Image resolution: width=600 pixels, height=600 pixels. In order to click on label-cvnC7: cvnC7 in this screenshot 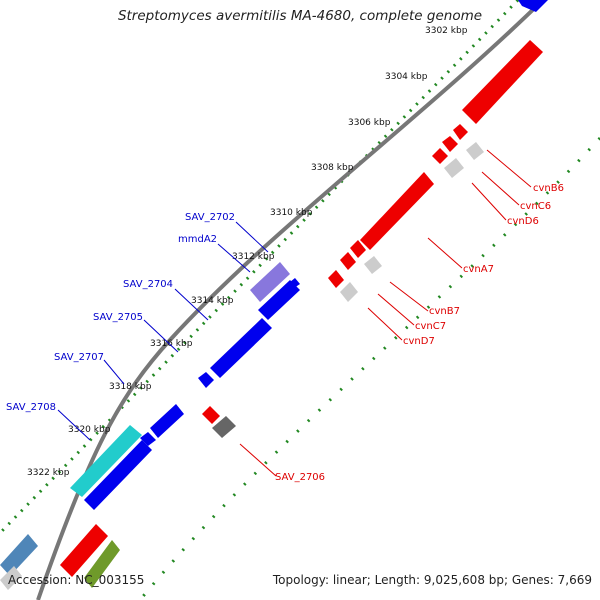, I will do `click(430, 326)`.